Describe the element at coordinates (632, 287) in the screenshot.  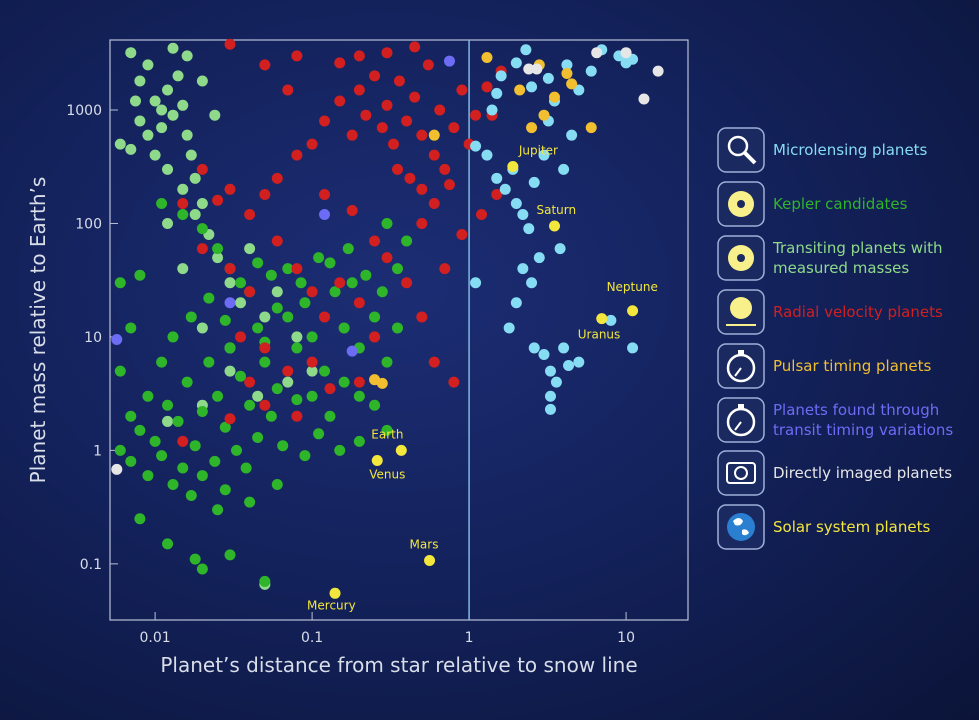
I see `planet-label: Neptune` at that location.